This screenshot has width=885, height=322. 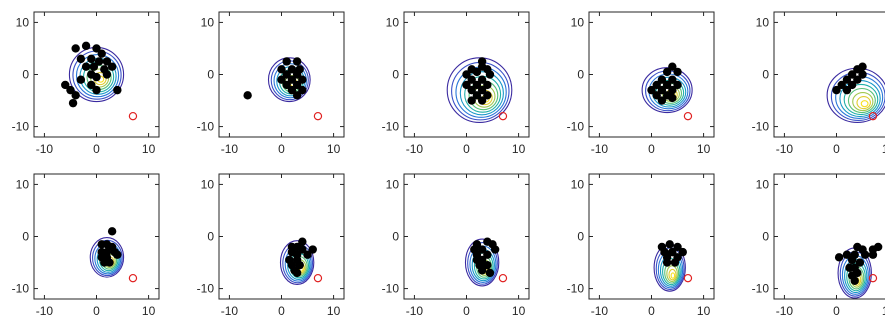 I want to click on subplot-6: -10 0 10 -10 0 10, so click(x=86, y=245).